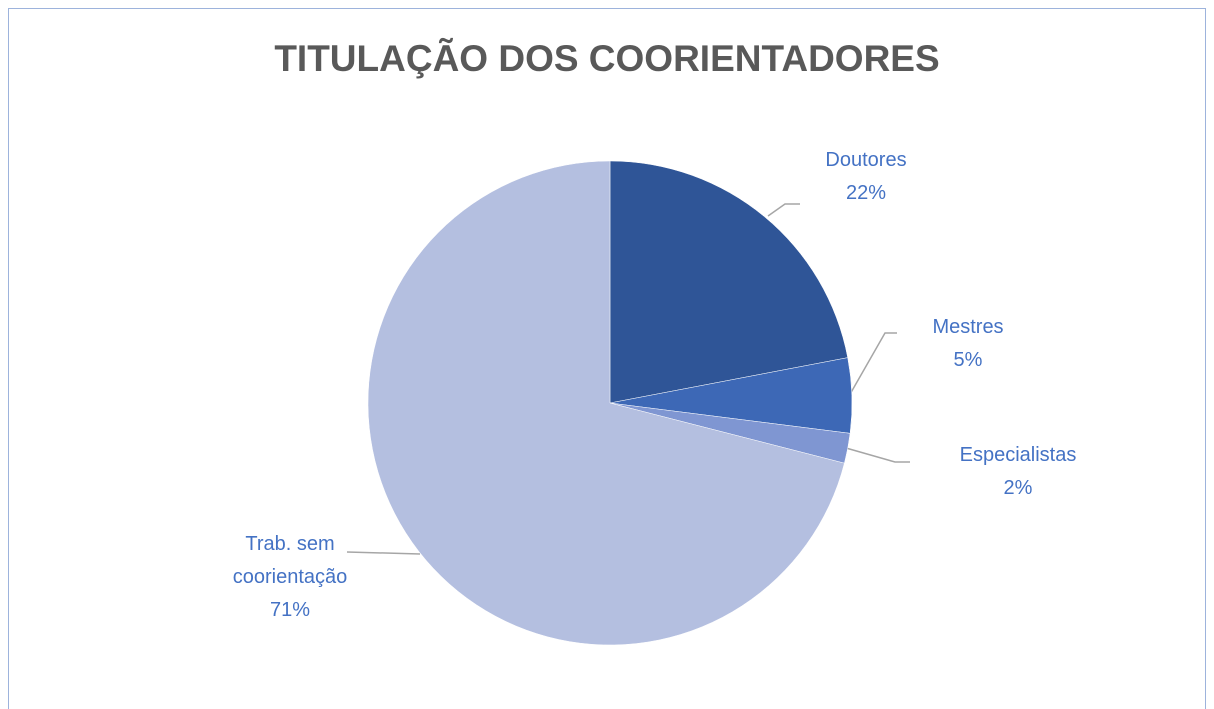  Describe the element at coordinates (1018, 488) in the screenshot. I see `value-label: 2%` at that location.